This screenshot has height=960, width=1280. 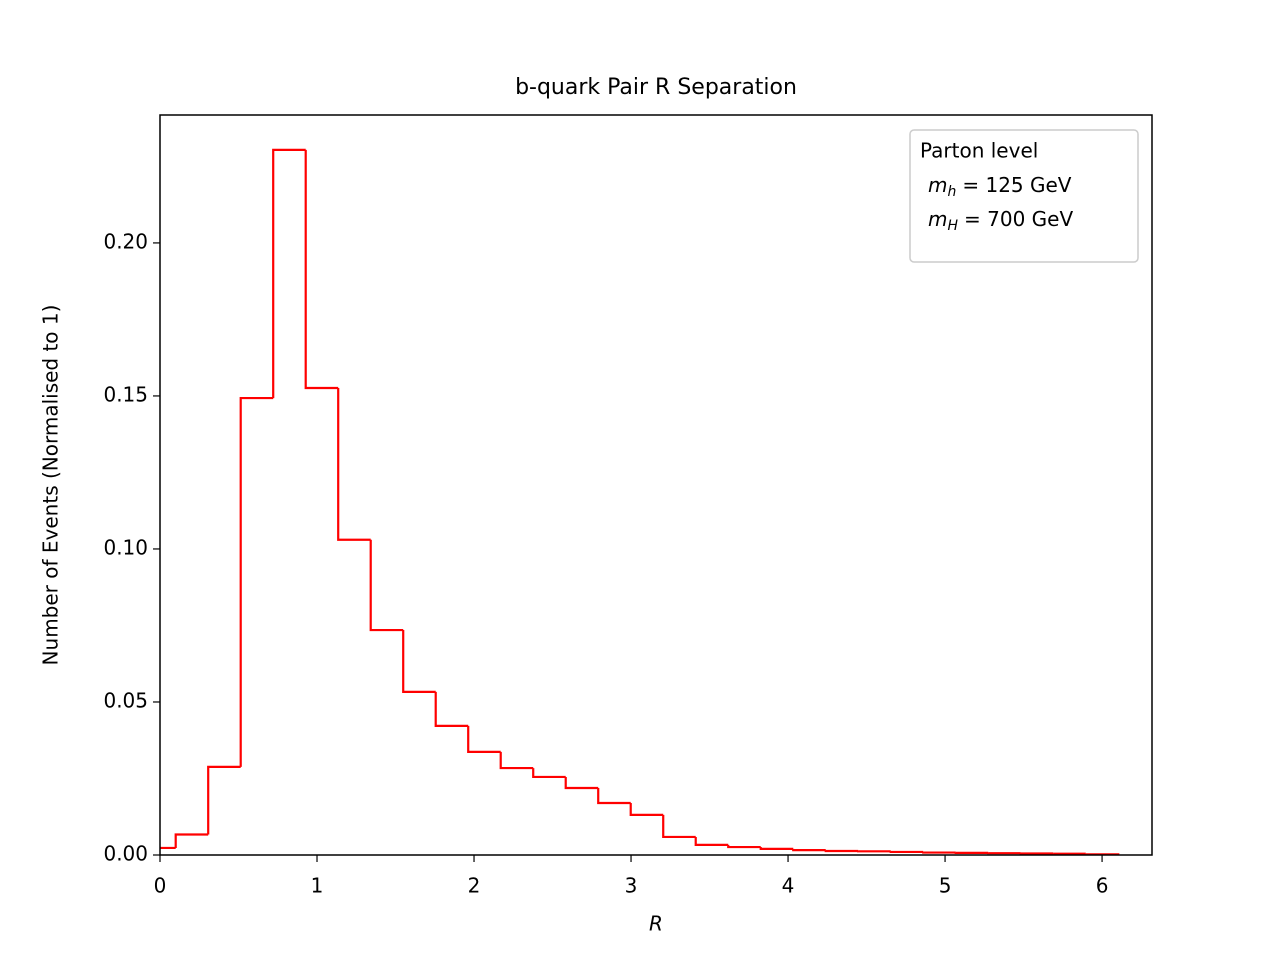 What do you see at coordinates (474, 886) in the screenshot?
I see `x-tick-label: 2` at bounding box center [474, 886].